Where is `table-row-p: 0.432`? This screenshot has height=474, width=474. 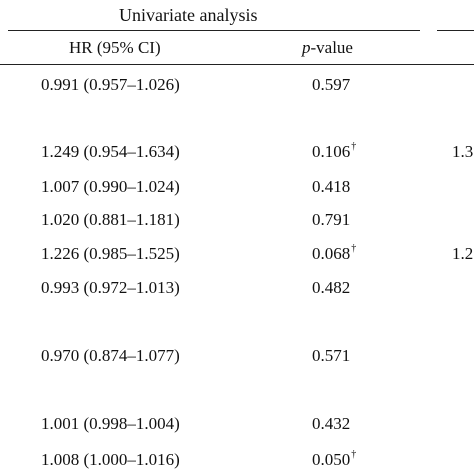 table-row-p: 0.432 is located at coordinates (331, 424).